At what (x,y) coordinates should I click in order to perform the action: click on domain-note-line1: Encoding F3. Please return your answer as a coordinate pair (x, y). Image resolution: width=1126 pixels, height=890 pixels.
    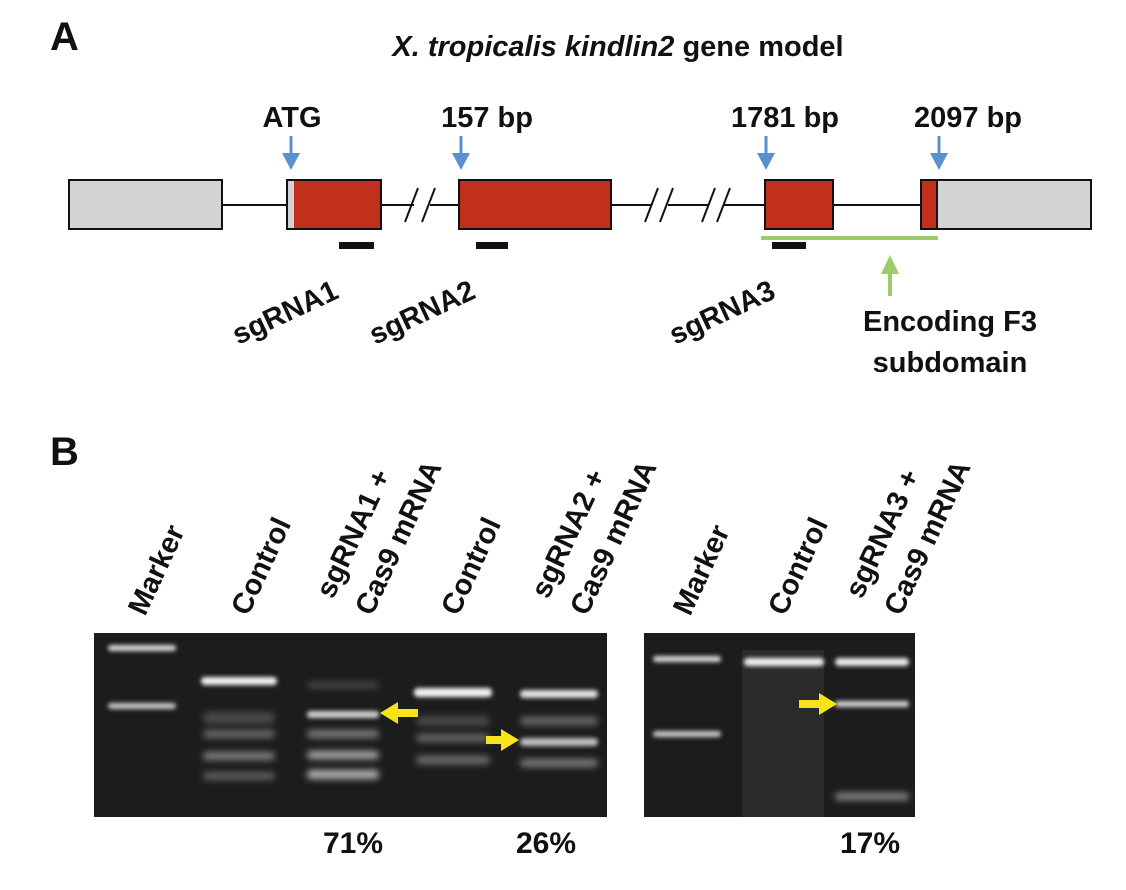
    Looking at the image, I should click on (950, 322).